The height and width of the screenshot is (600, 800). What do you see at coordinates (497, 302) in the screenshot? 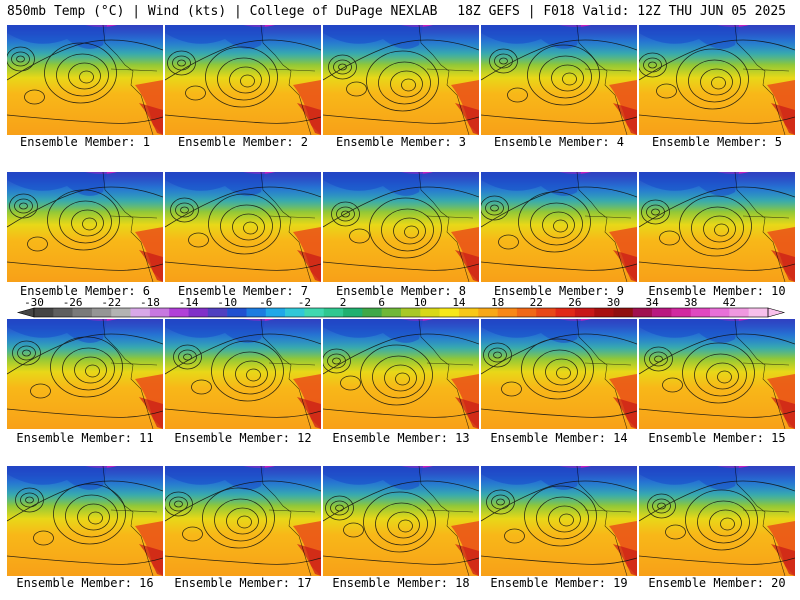
I see `colorbar-tick-label: 18` at bounding box center [497, 302].